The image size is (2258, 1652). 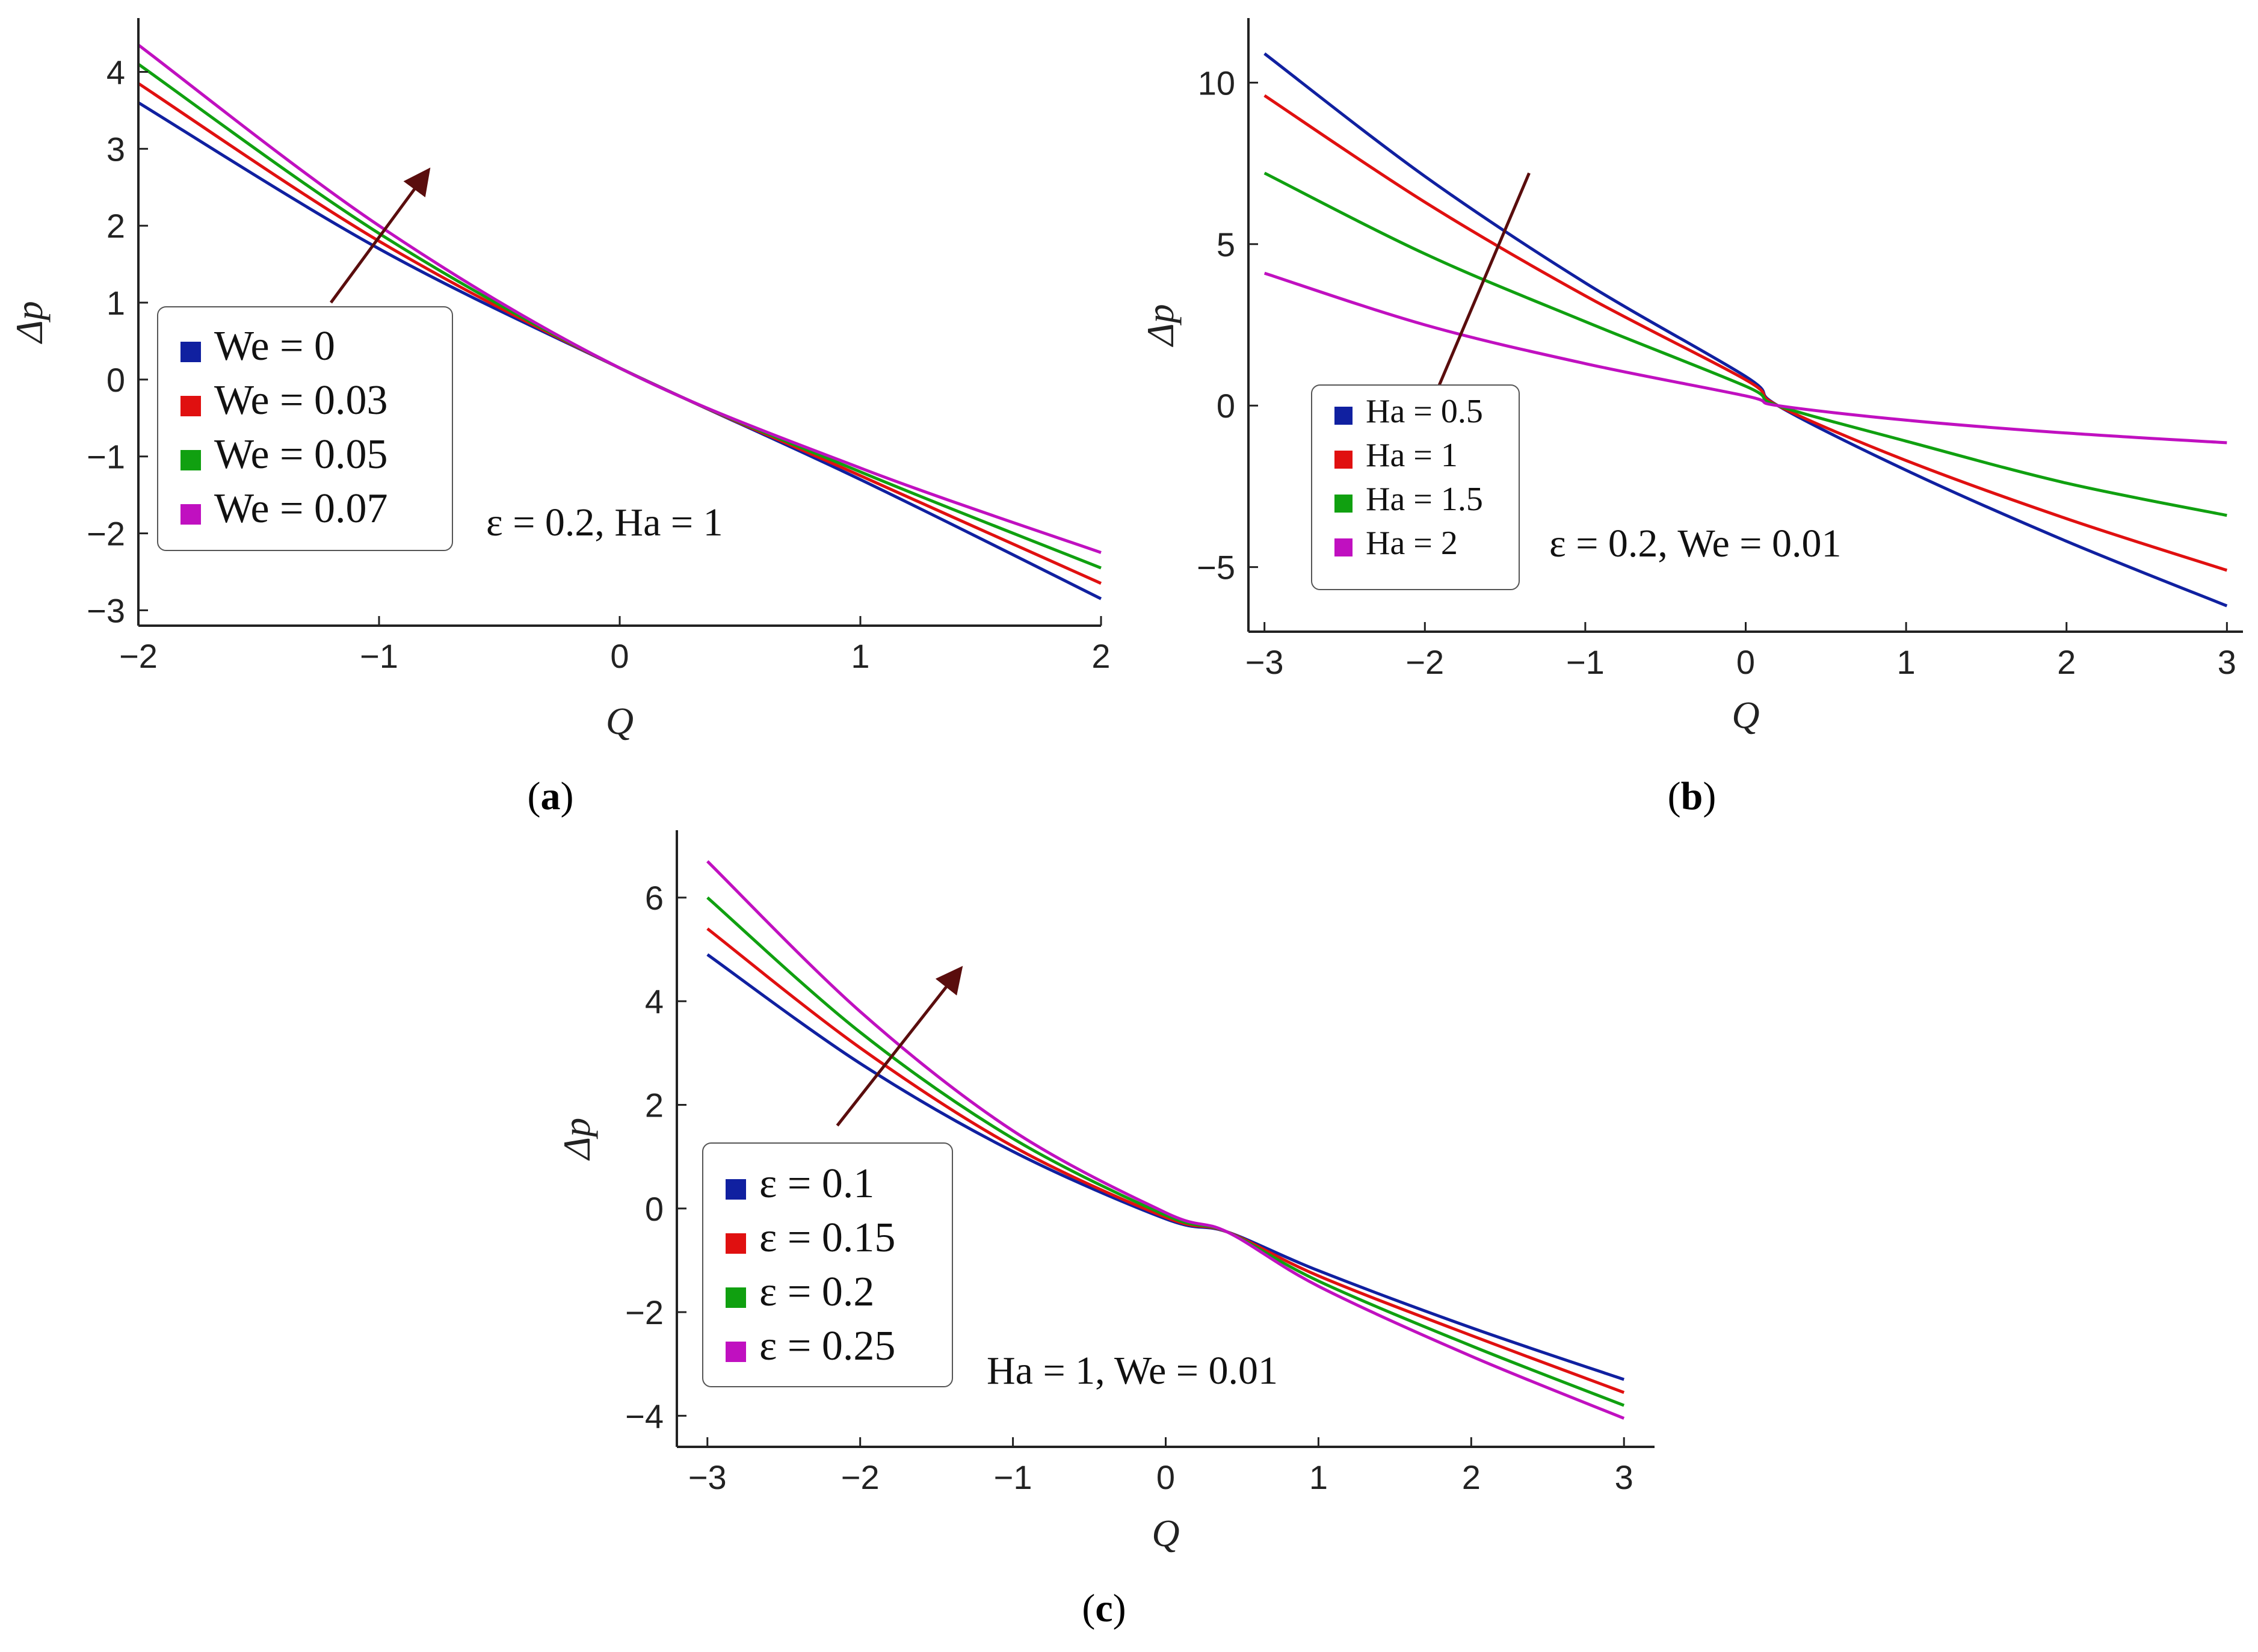 What do you see at coordinates (106, 457) in the screenshot?
I see `y-tick-label: −1` at bounding box center [106, 457].